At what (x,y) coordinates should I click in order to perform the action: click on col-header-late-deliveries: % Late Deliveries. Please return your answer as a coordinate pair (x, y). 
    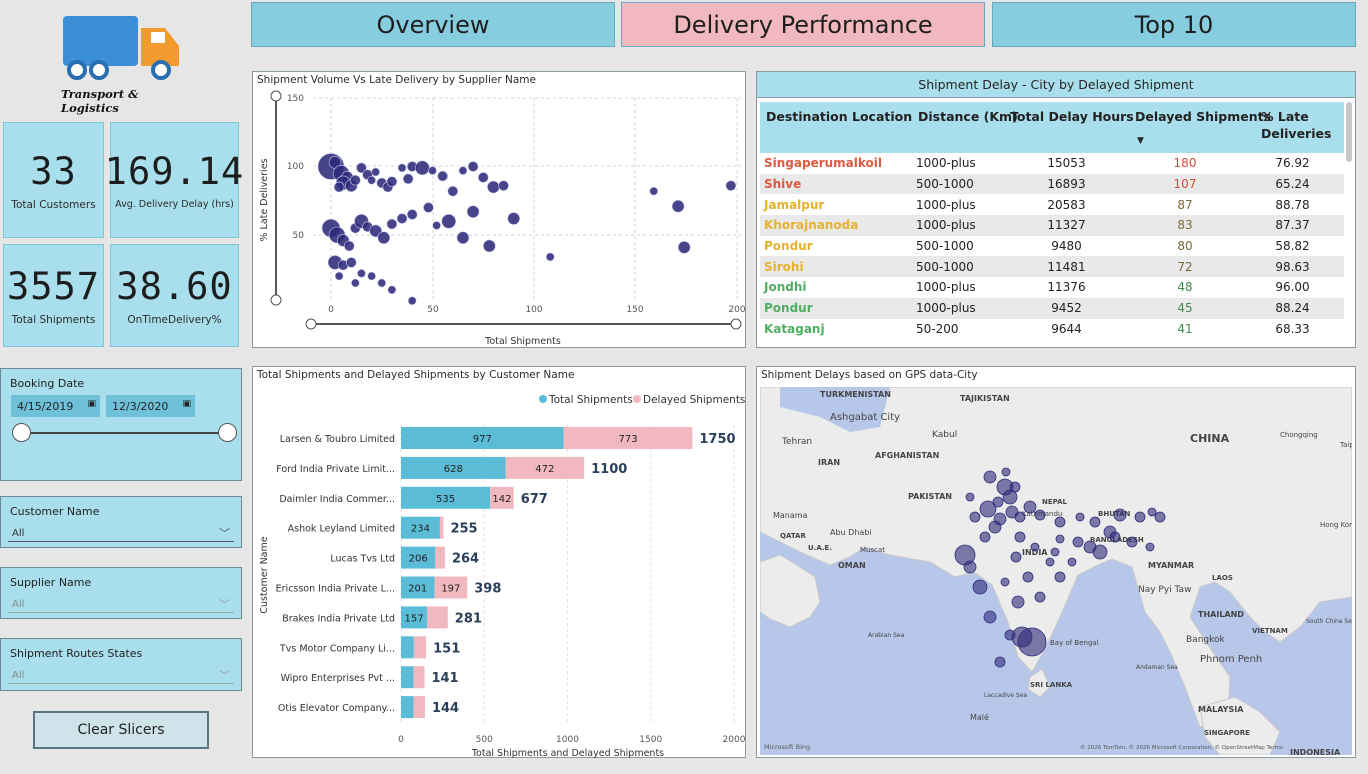
    Looking at the image, I should click on (1296, 125).